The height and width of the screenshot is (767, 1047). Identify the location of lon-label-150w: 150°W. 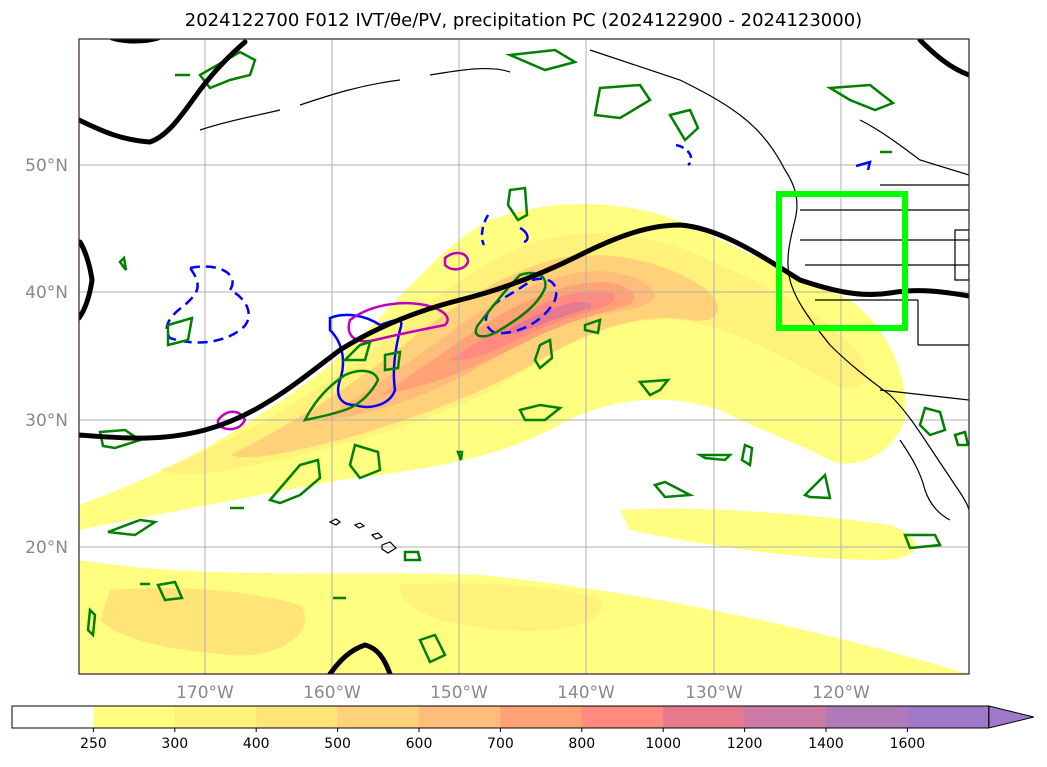
(459, 693).